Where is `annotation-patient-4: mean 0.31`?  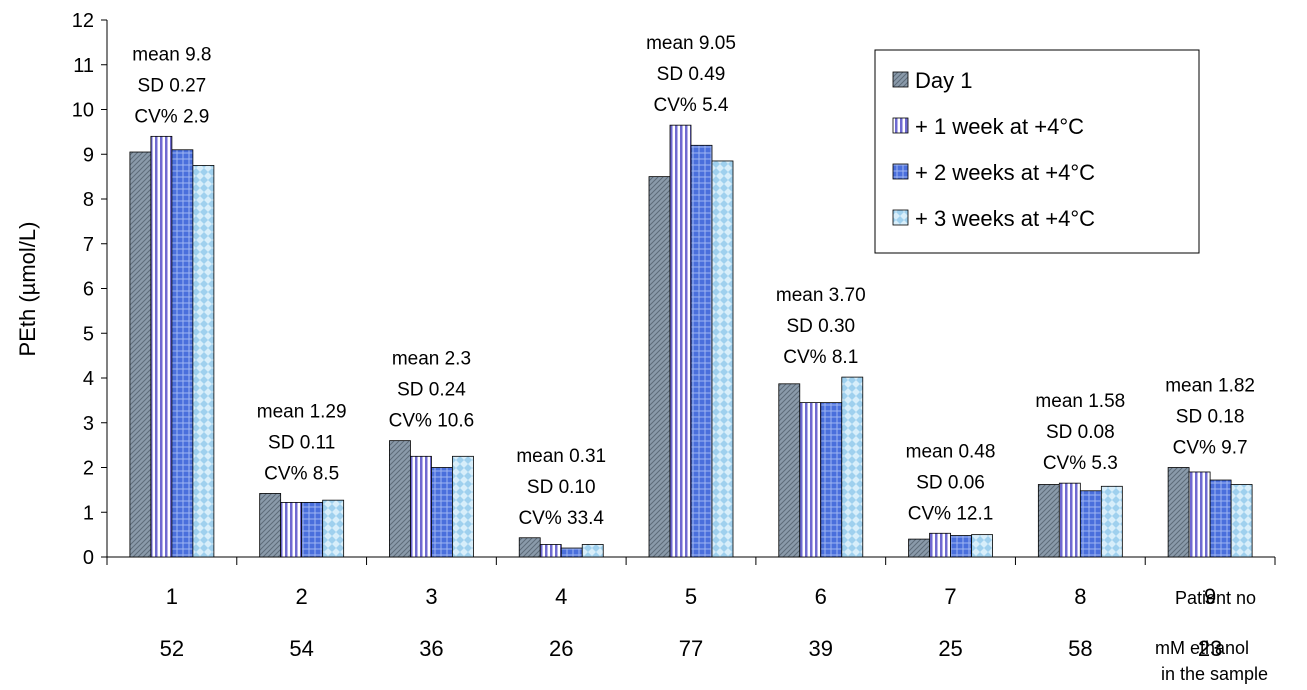 annotation-patient-4: mean 0.31 is located at coordinates (561, 456).